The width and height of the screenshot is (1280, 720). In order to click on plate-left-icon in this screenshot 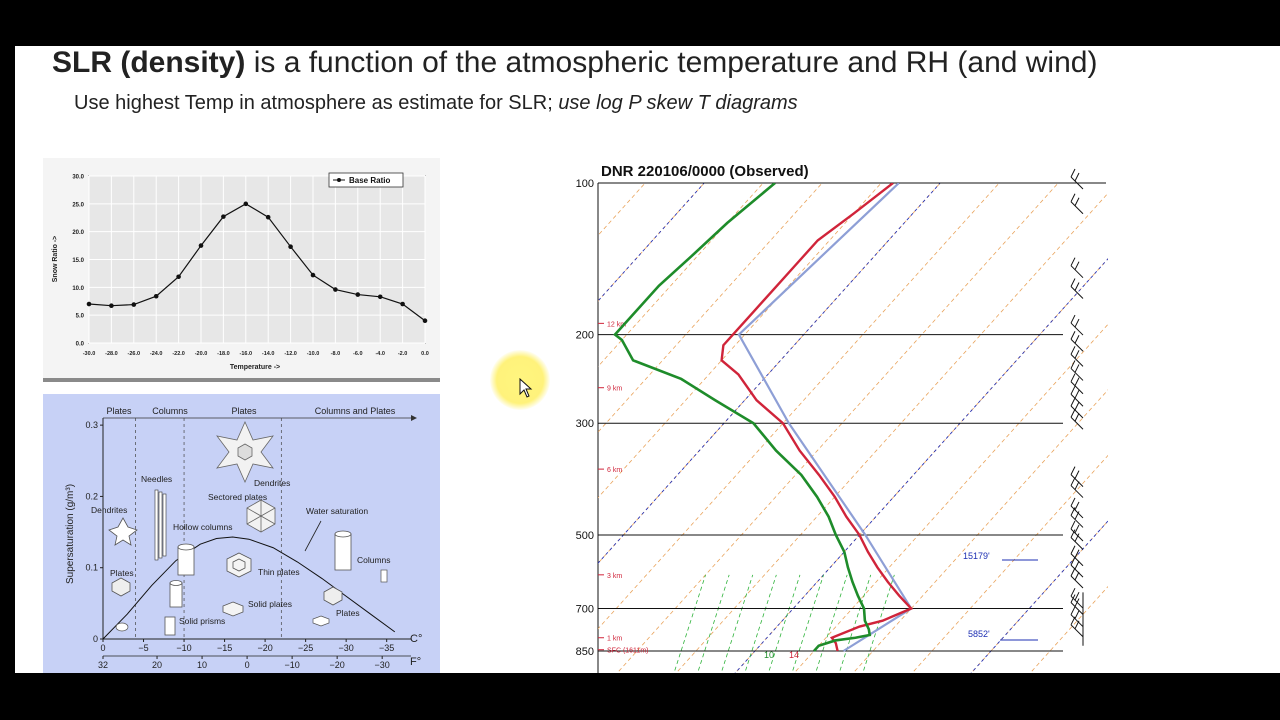, I will do `click(121, 587)`.